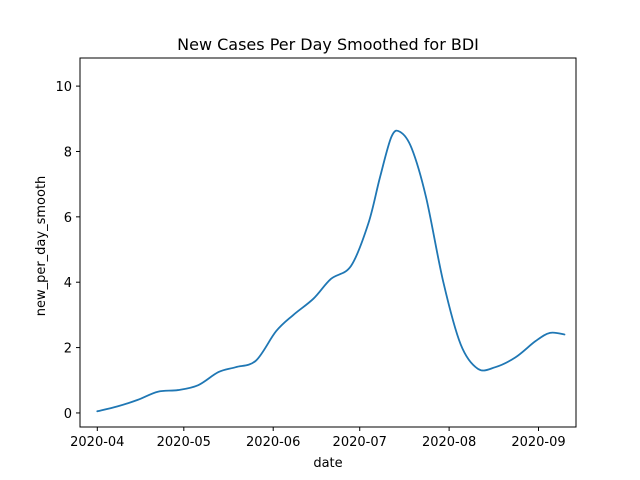 This screenshot has height=480, width=640. I want to click on y-tick-label-3: 6, so click(68, 218).